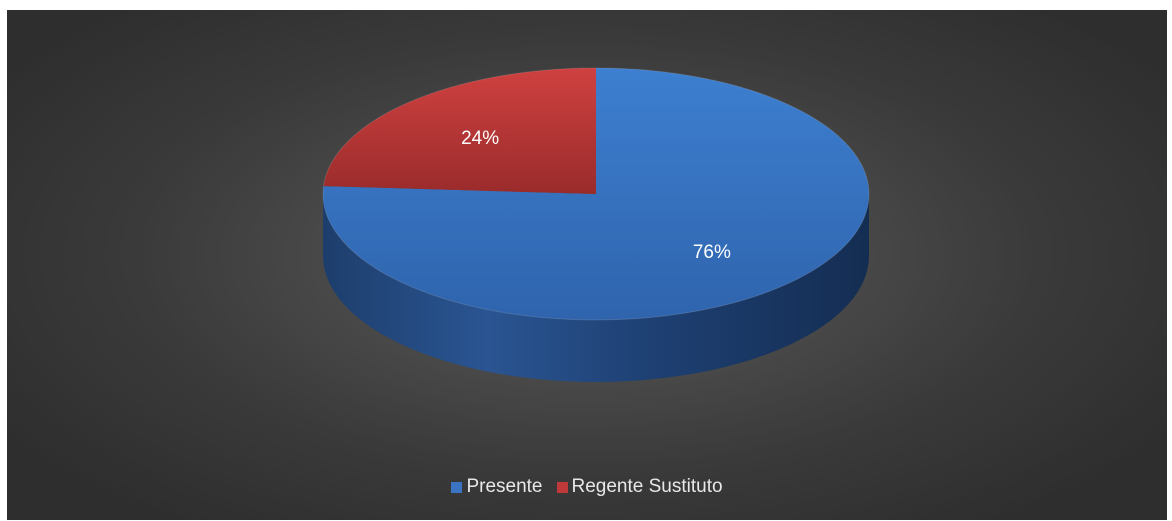 The image size is (1172, 521). Describe the element at coordinates (562, 487) in the screenshot. I see `legend-swatch-regente-sustituto` at that location.